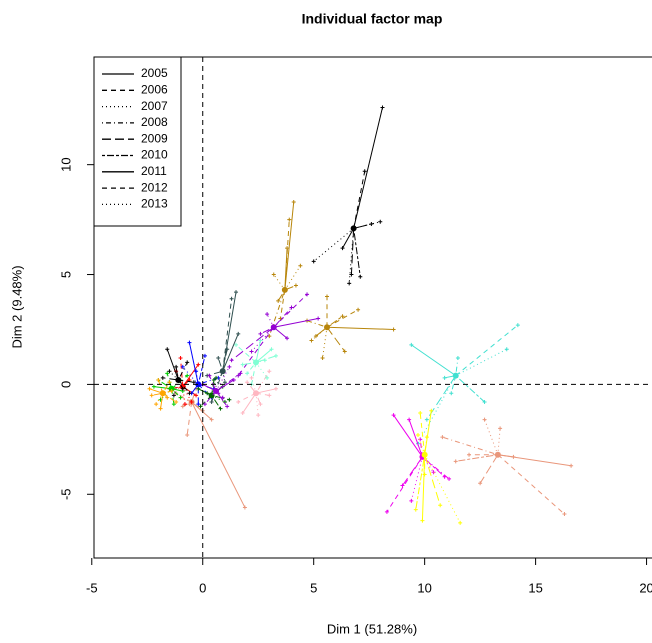 The height and width of the screenshot is (643, 652). Describe the element at coordinates (372, 628) in the screenshot. I see `x-axis-label: Dim 1 (51.28%)` at that location.